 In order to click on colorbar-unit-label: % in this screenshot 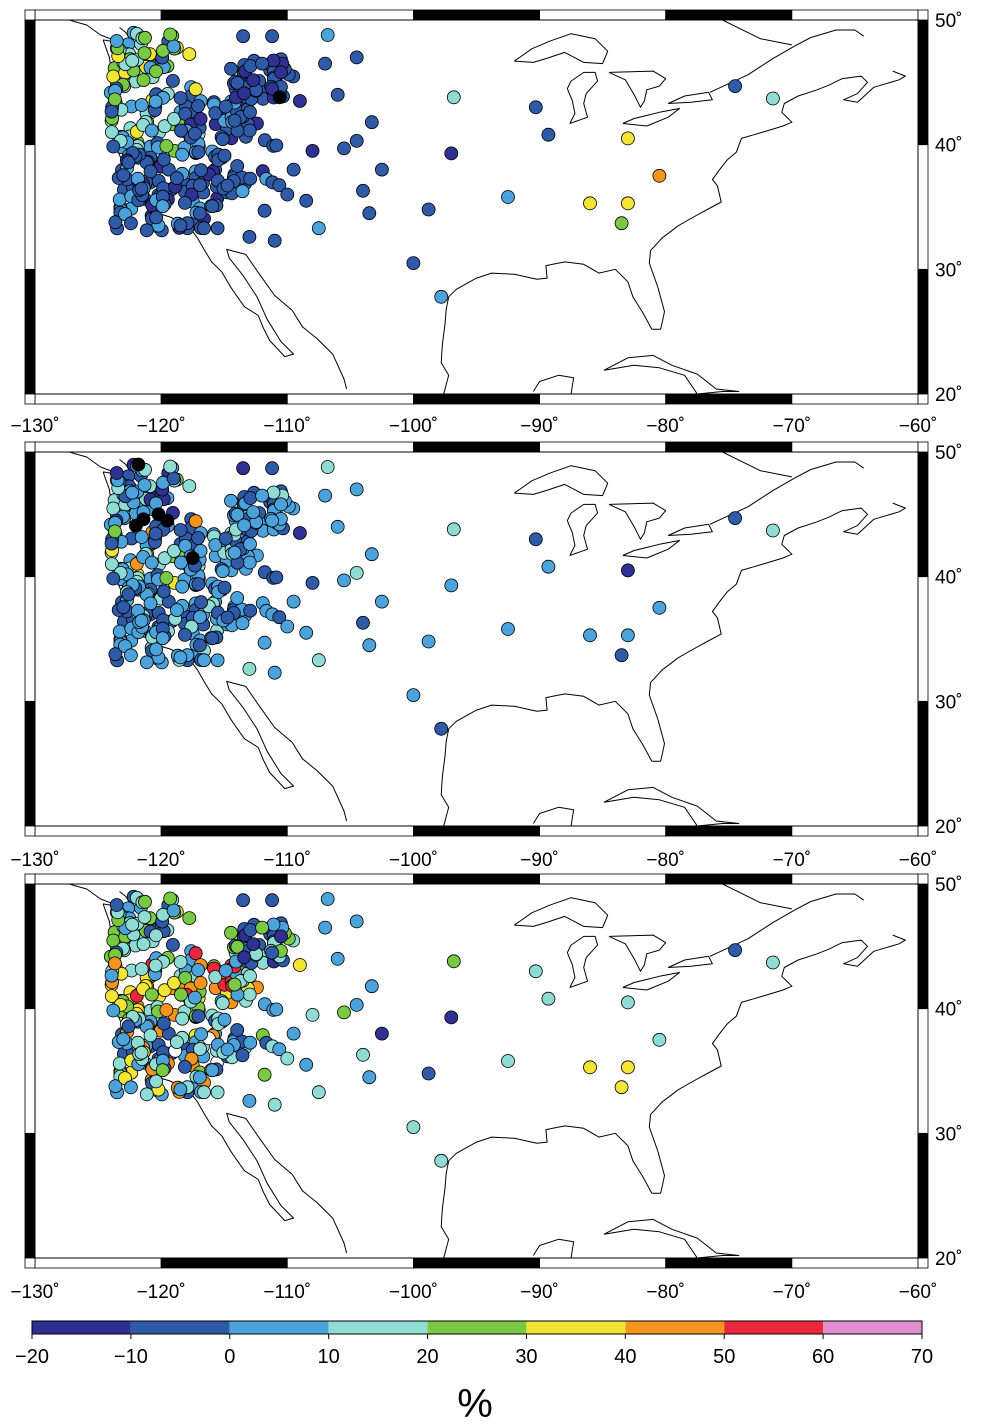, I will do `click(475, 1404)`.